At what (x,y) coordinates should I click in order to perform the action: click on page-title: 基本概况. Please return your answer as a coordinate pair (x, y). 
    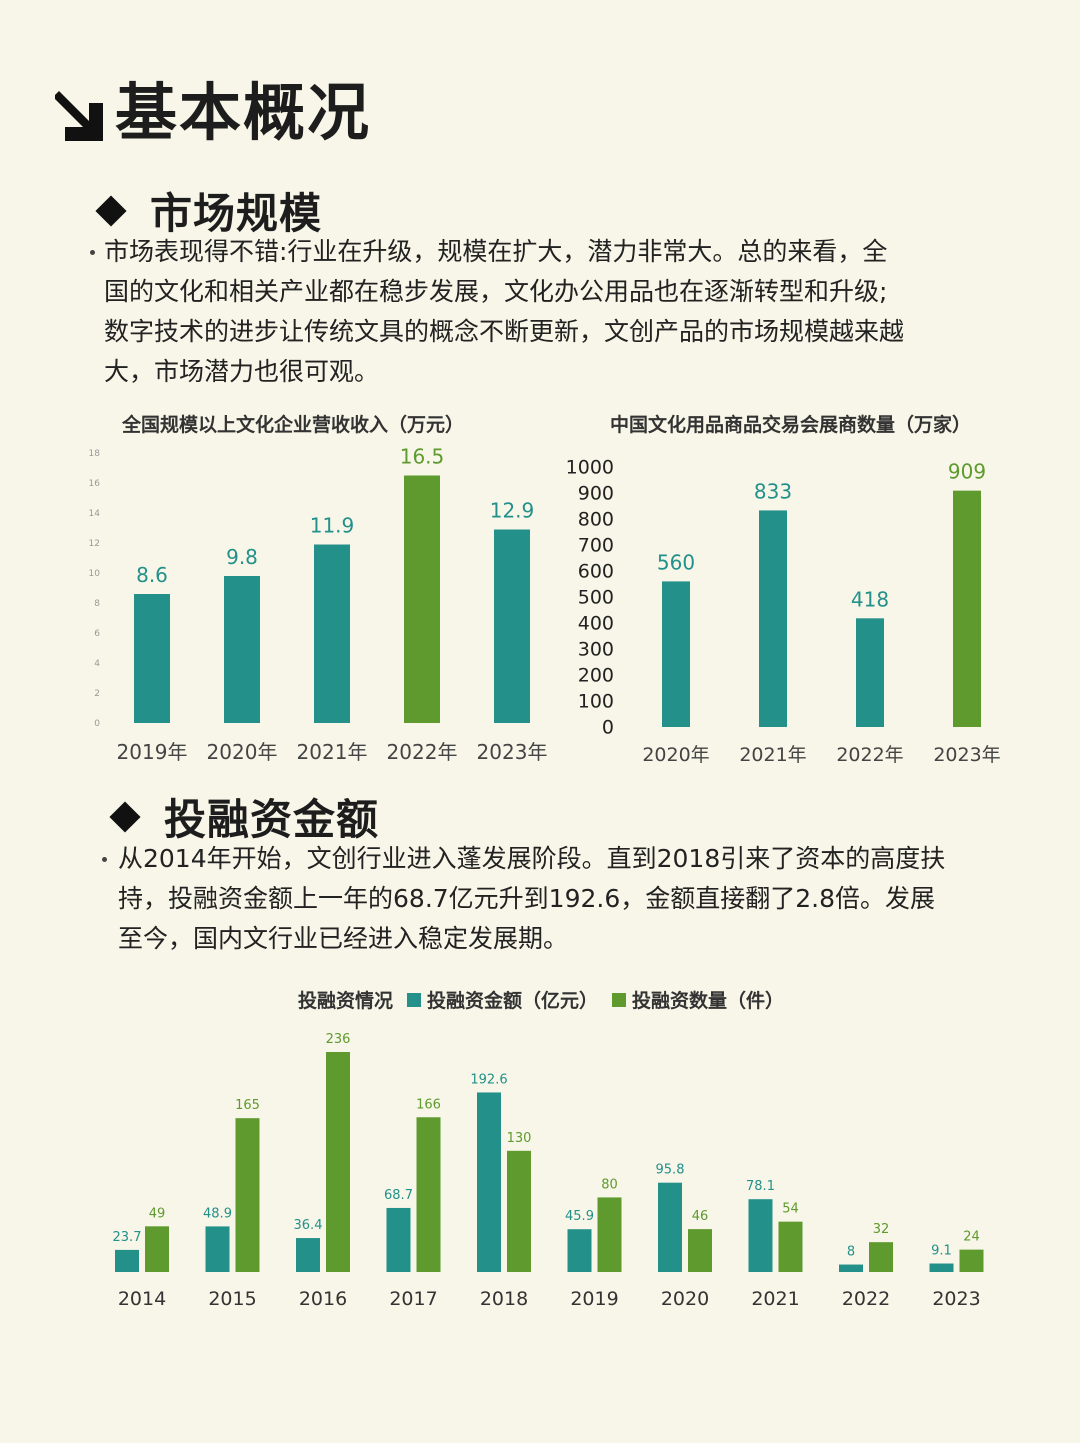
    Looking at the image, I should click on (243, 112).